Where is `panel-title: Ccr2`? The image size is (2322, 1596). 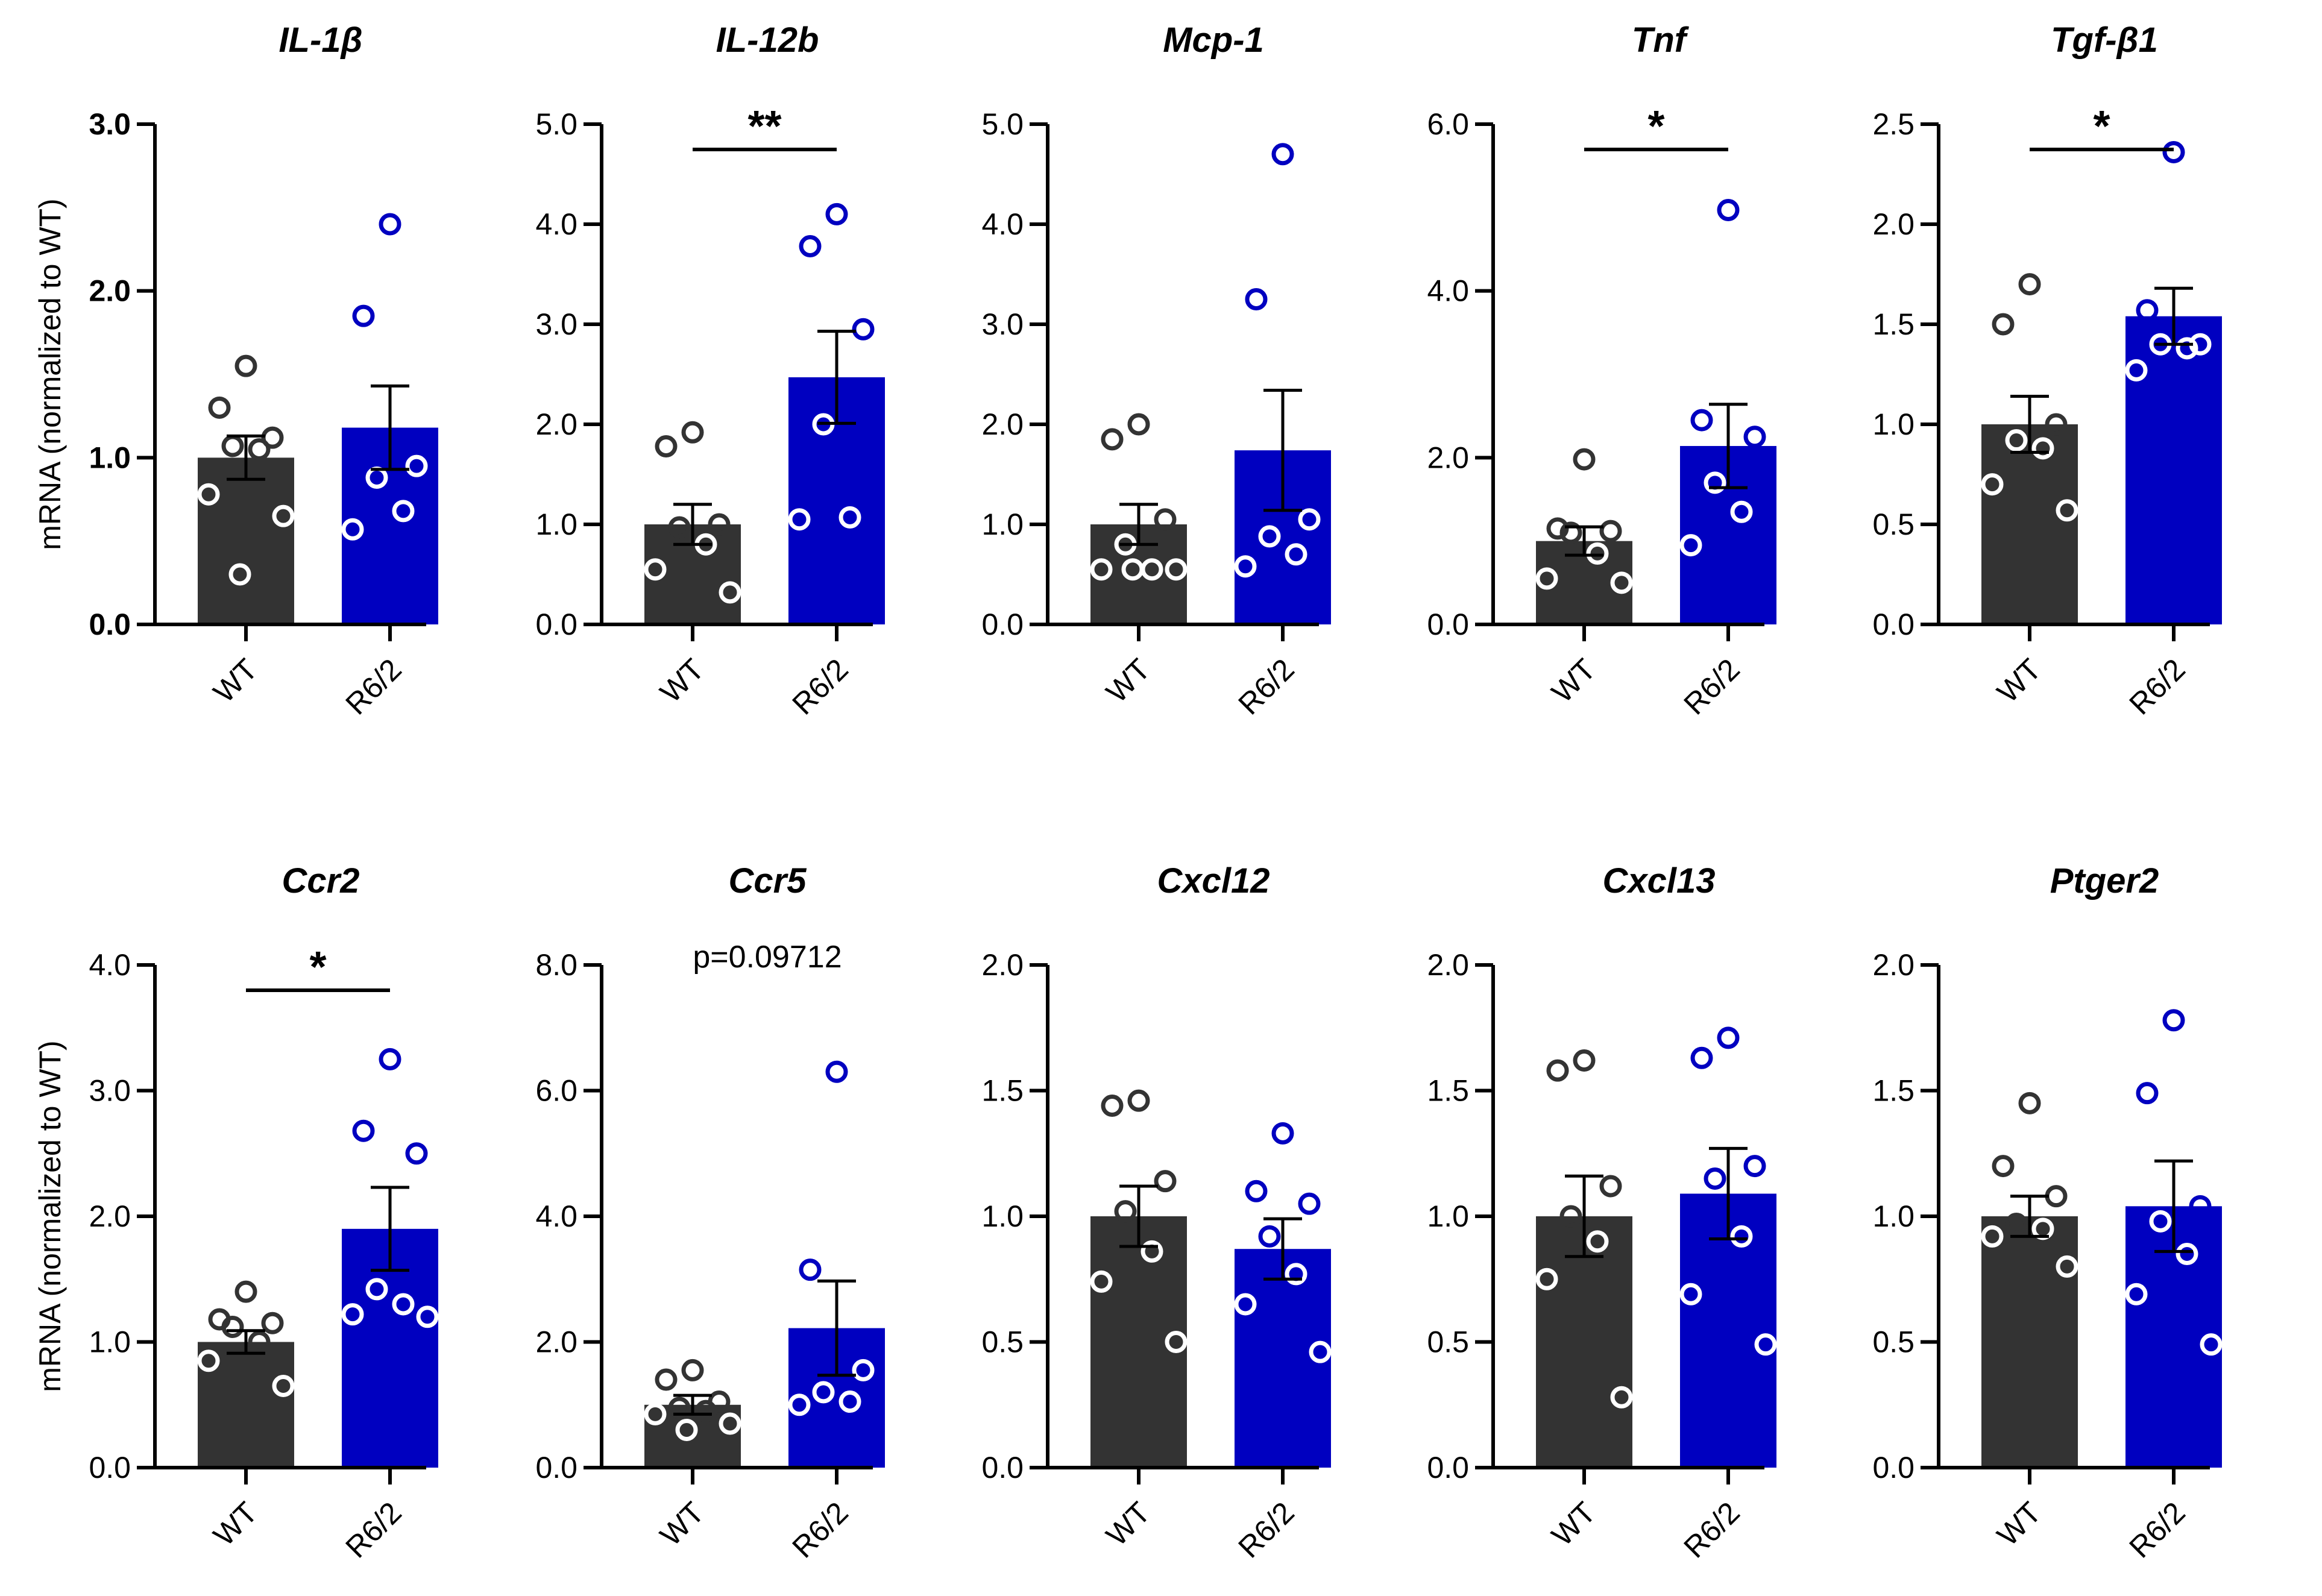
panel-title: Ccr2 is located at coordinates (321, 880).